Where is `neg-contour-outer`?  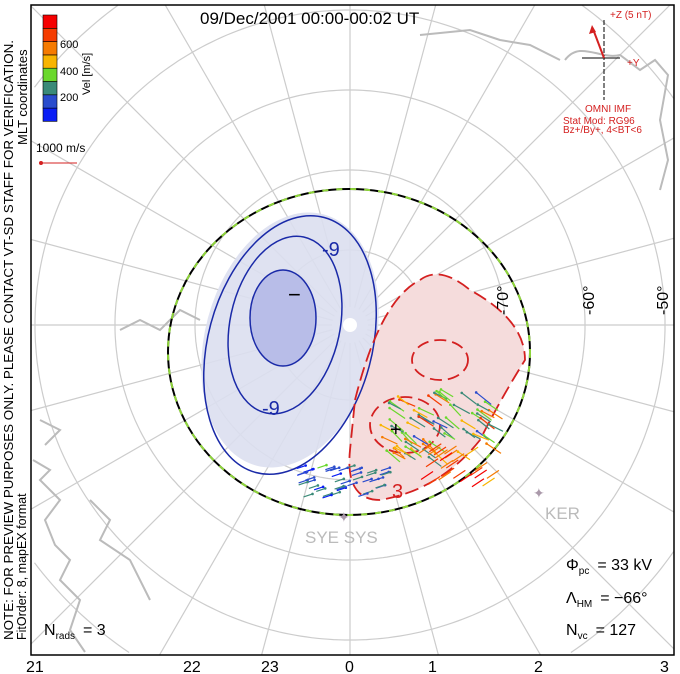 neg-contour-outer is located at coordinates (290, 345).